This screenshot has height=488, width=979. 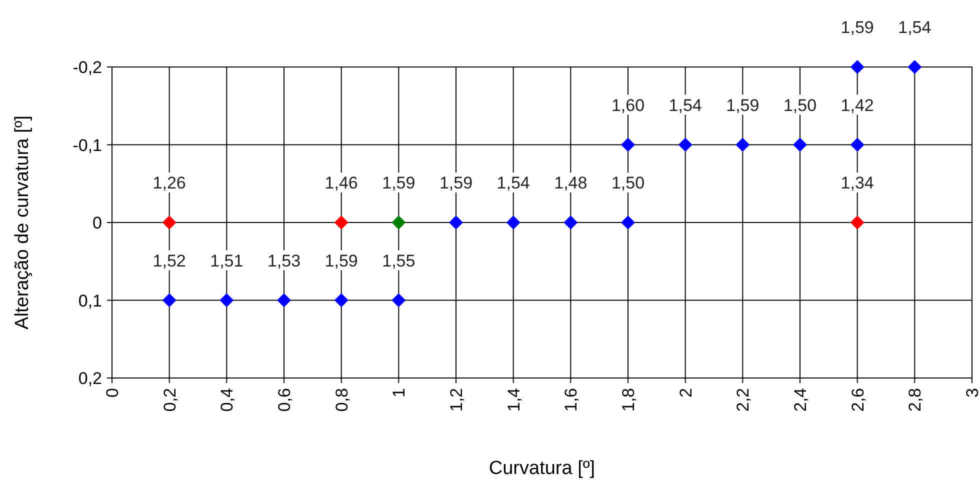 What do you see at coordinates (399, 260) in the screenshot?
I see `annotation: 1,55` at bounding box center [399, 260].